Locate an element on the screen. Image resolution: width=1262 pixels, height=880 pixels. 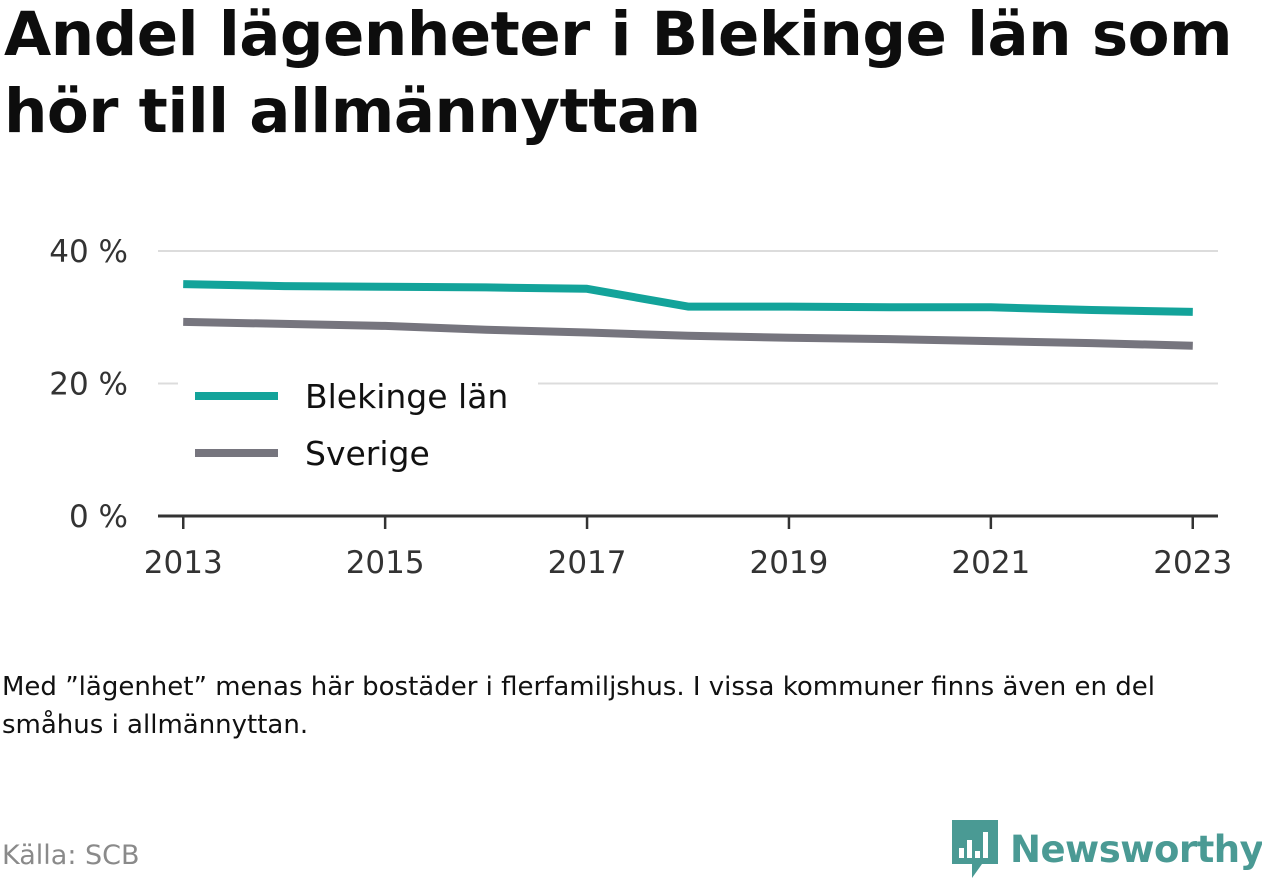
y-tick-label: 20 % is located at coordinates (88, 385).